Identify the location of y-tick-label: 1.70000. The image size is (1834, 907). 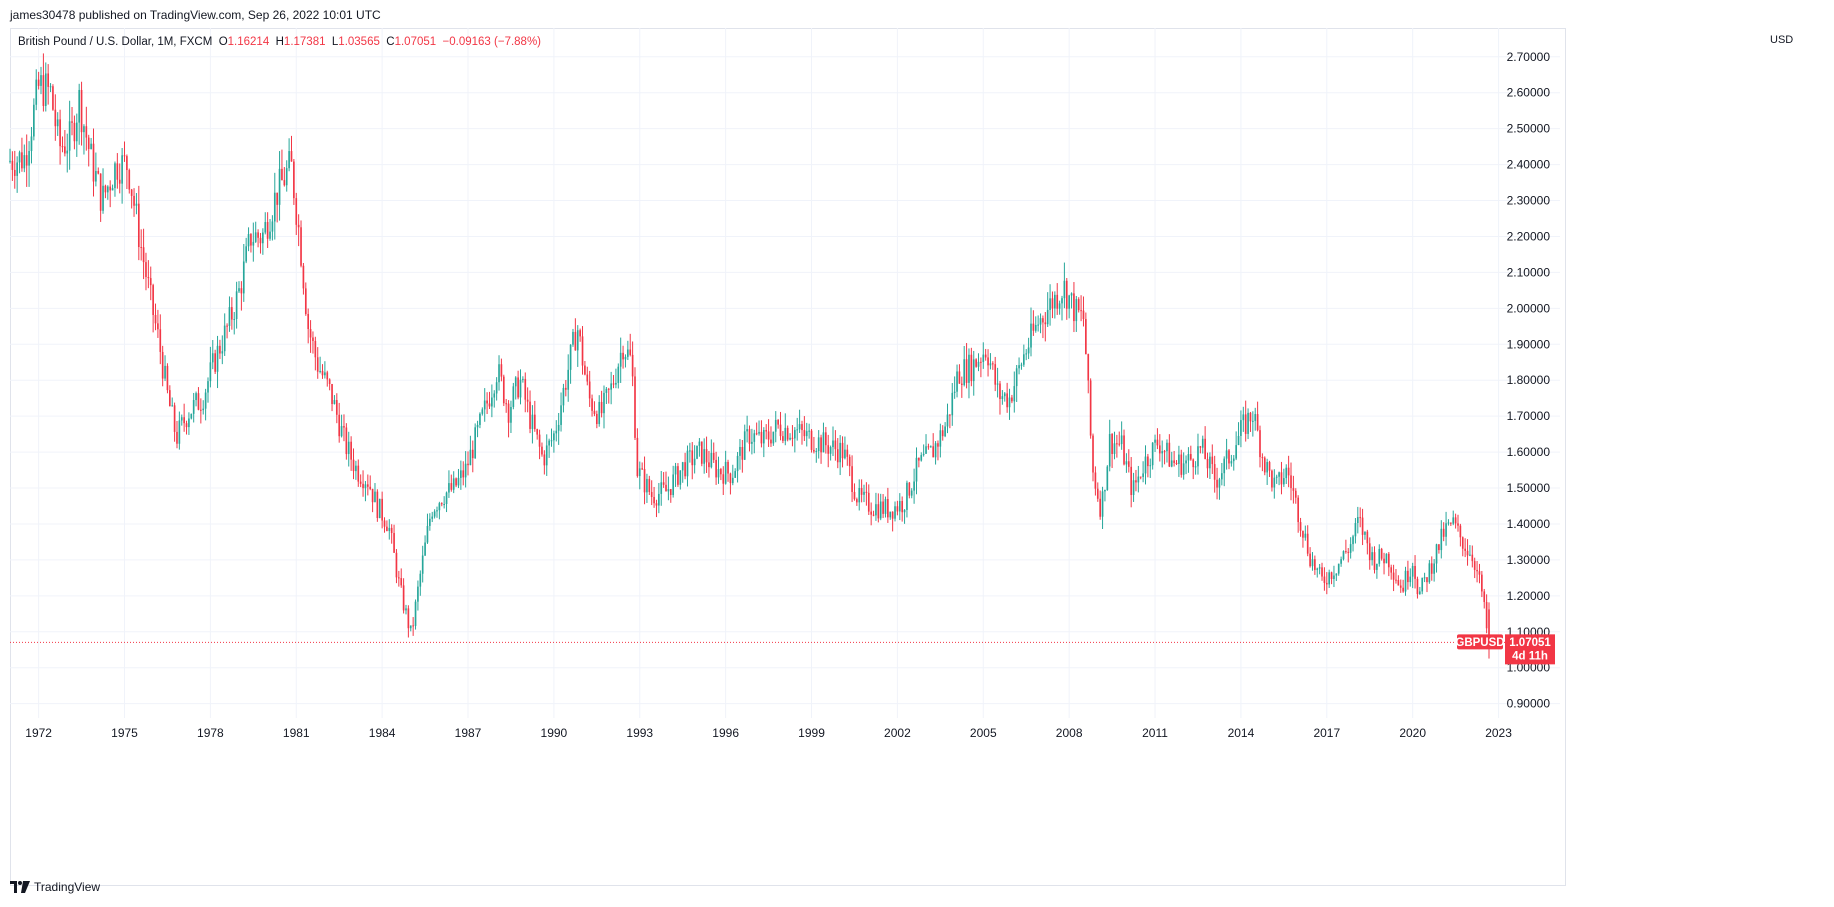
(1529, 416).